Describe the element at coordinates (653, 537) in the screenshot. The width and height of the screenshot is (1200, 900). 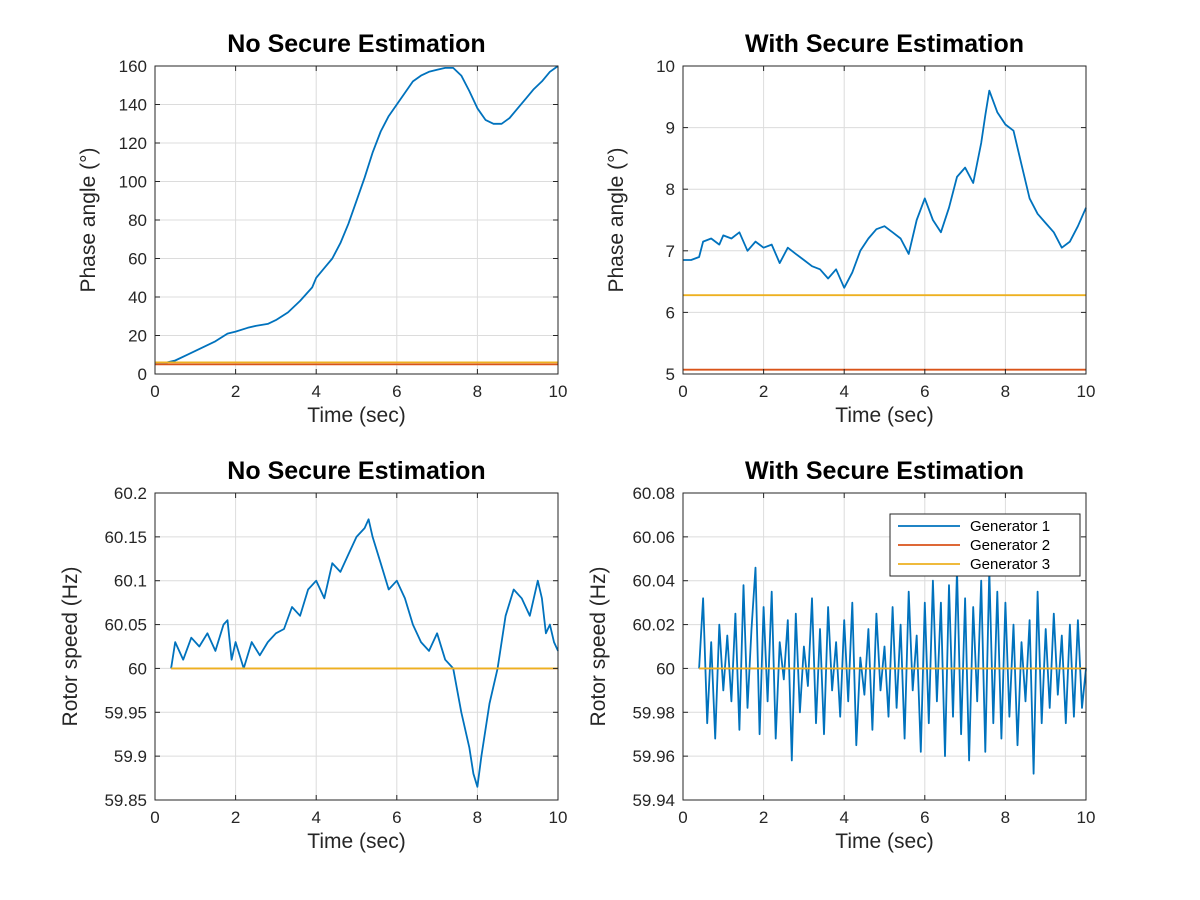
I see `y-tick-label: 60.06` at that location.